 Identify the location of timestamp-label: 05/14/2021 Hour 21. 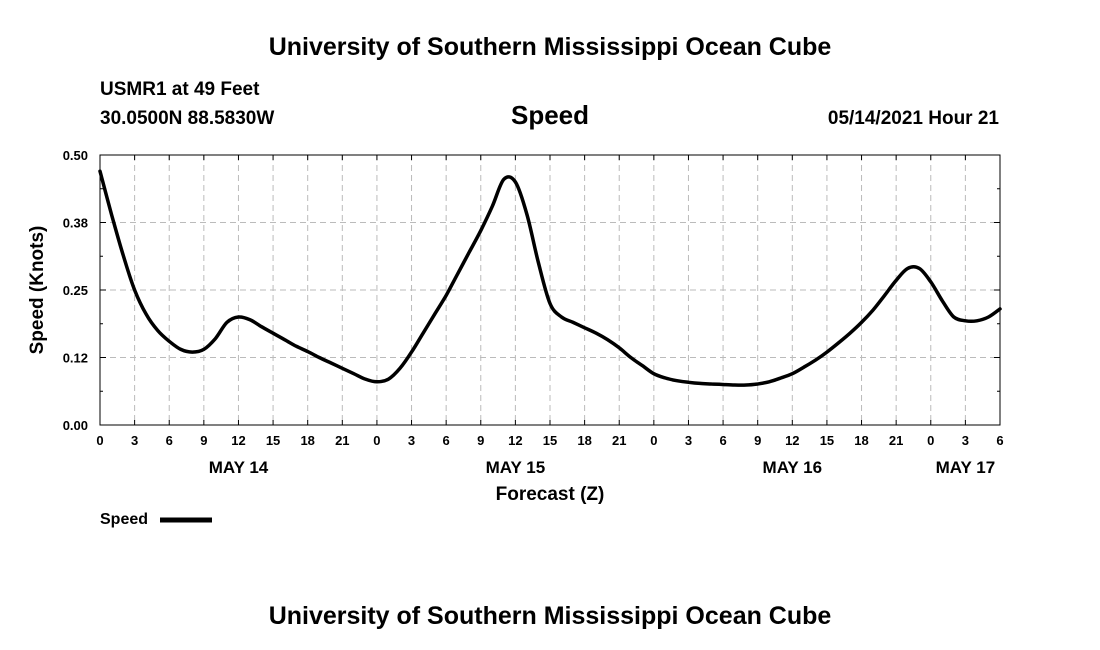
(914, 118).